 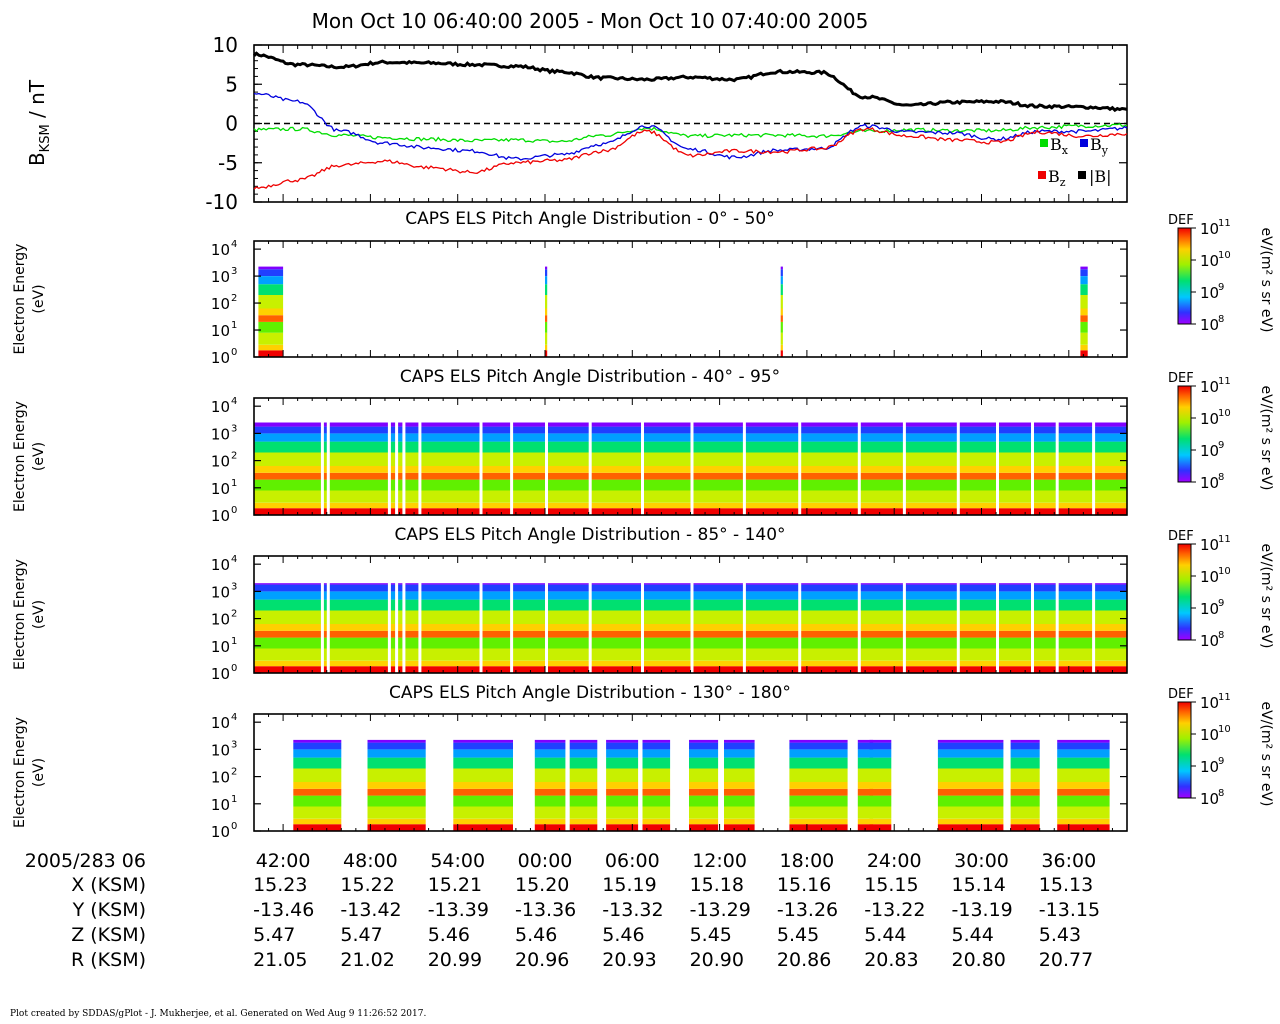 I want to click on legend-by-label: By, so click(x=1099, y=146).